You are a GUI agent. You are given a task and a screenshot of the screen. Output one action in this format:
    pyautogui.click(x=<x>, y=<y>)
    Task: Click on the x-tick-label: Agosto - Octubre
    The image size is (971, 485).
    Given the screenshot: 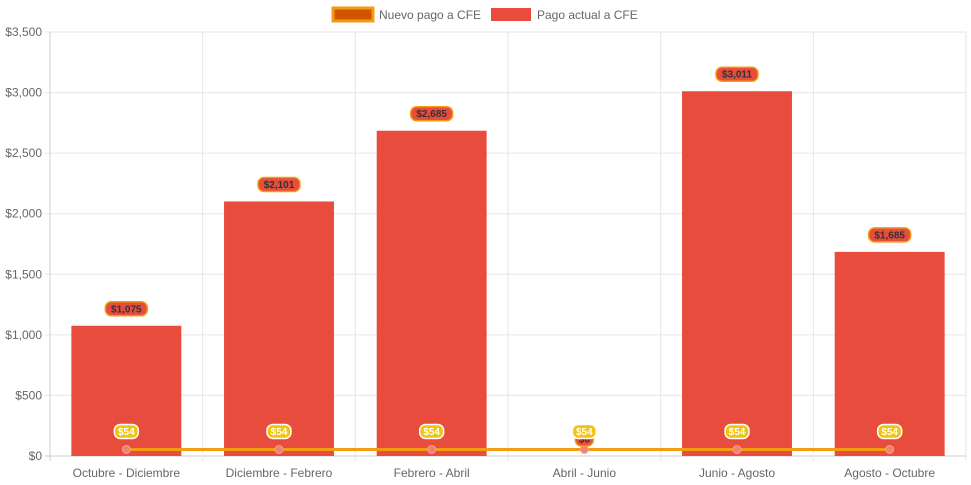 What is the action you would take?
    pyautogui.click(x=889, y=473)
    